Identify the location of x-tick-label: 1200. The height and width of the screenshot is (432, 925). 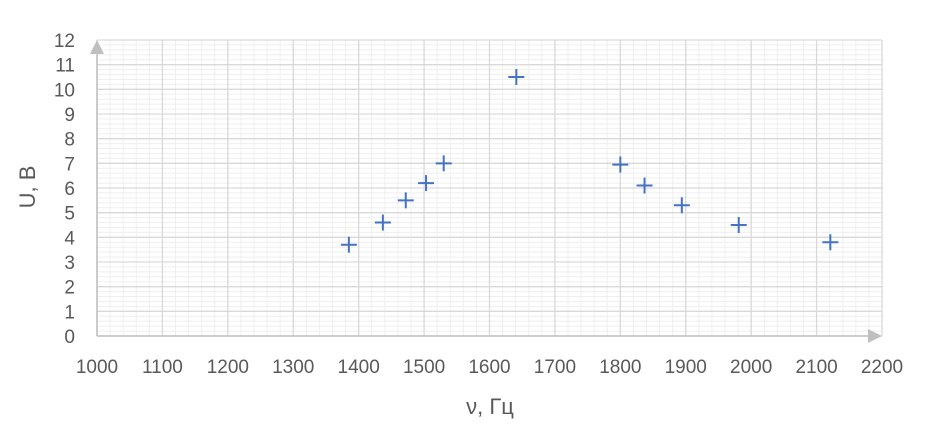
(228, 367).